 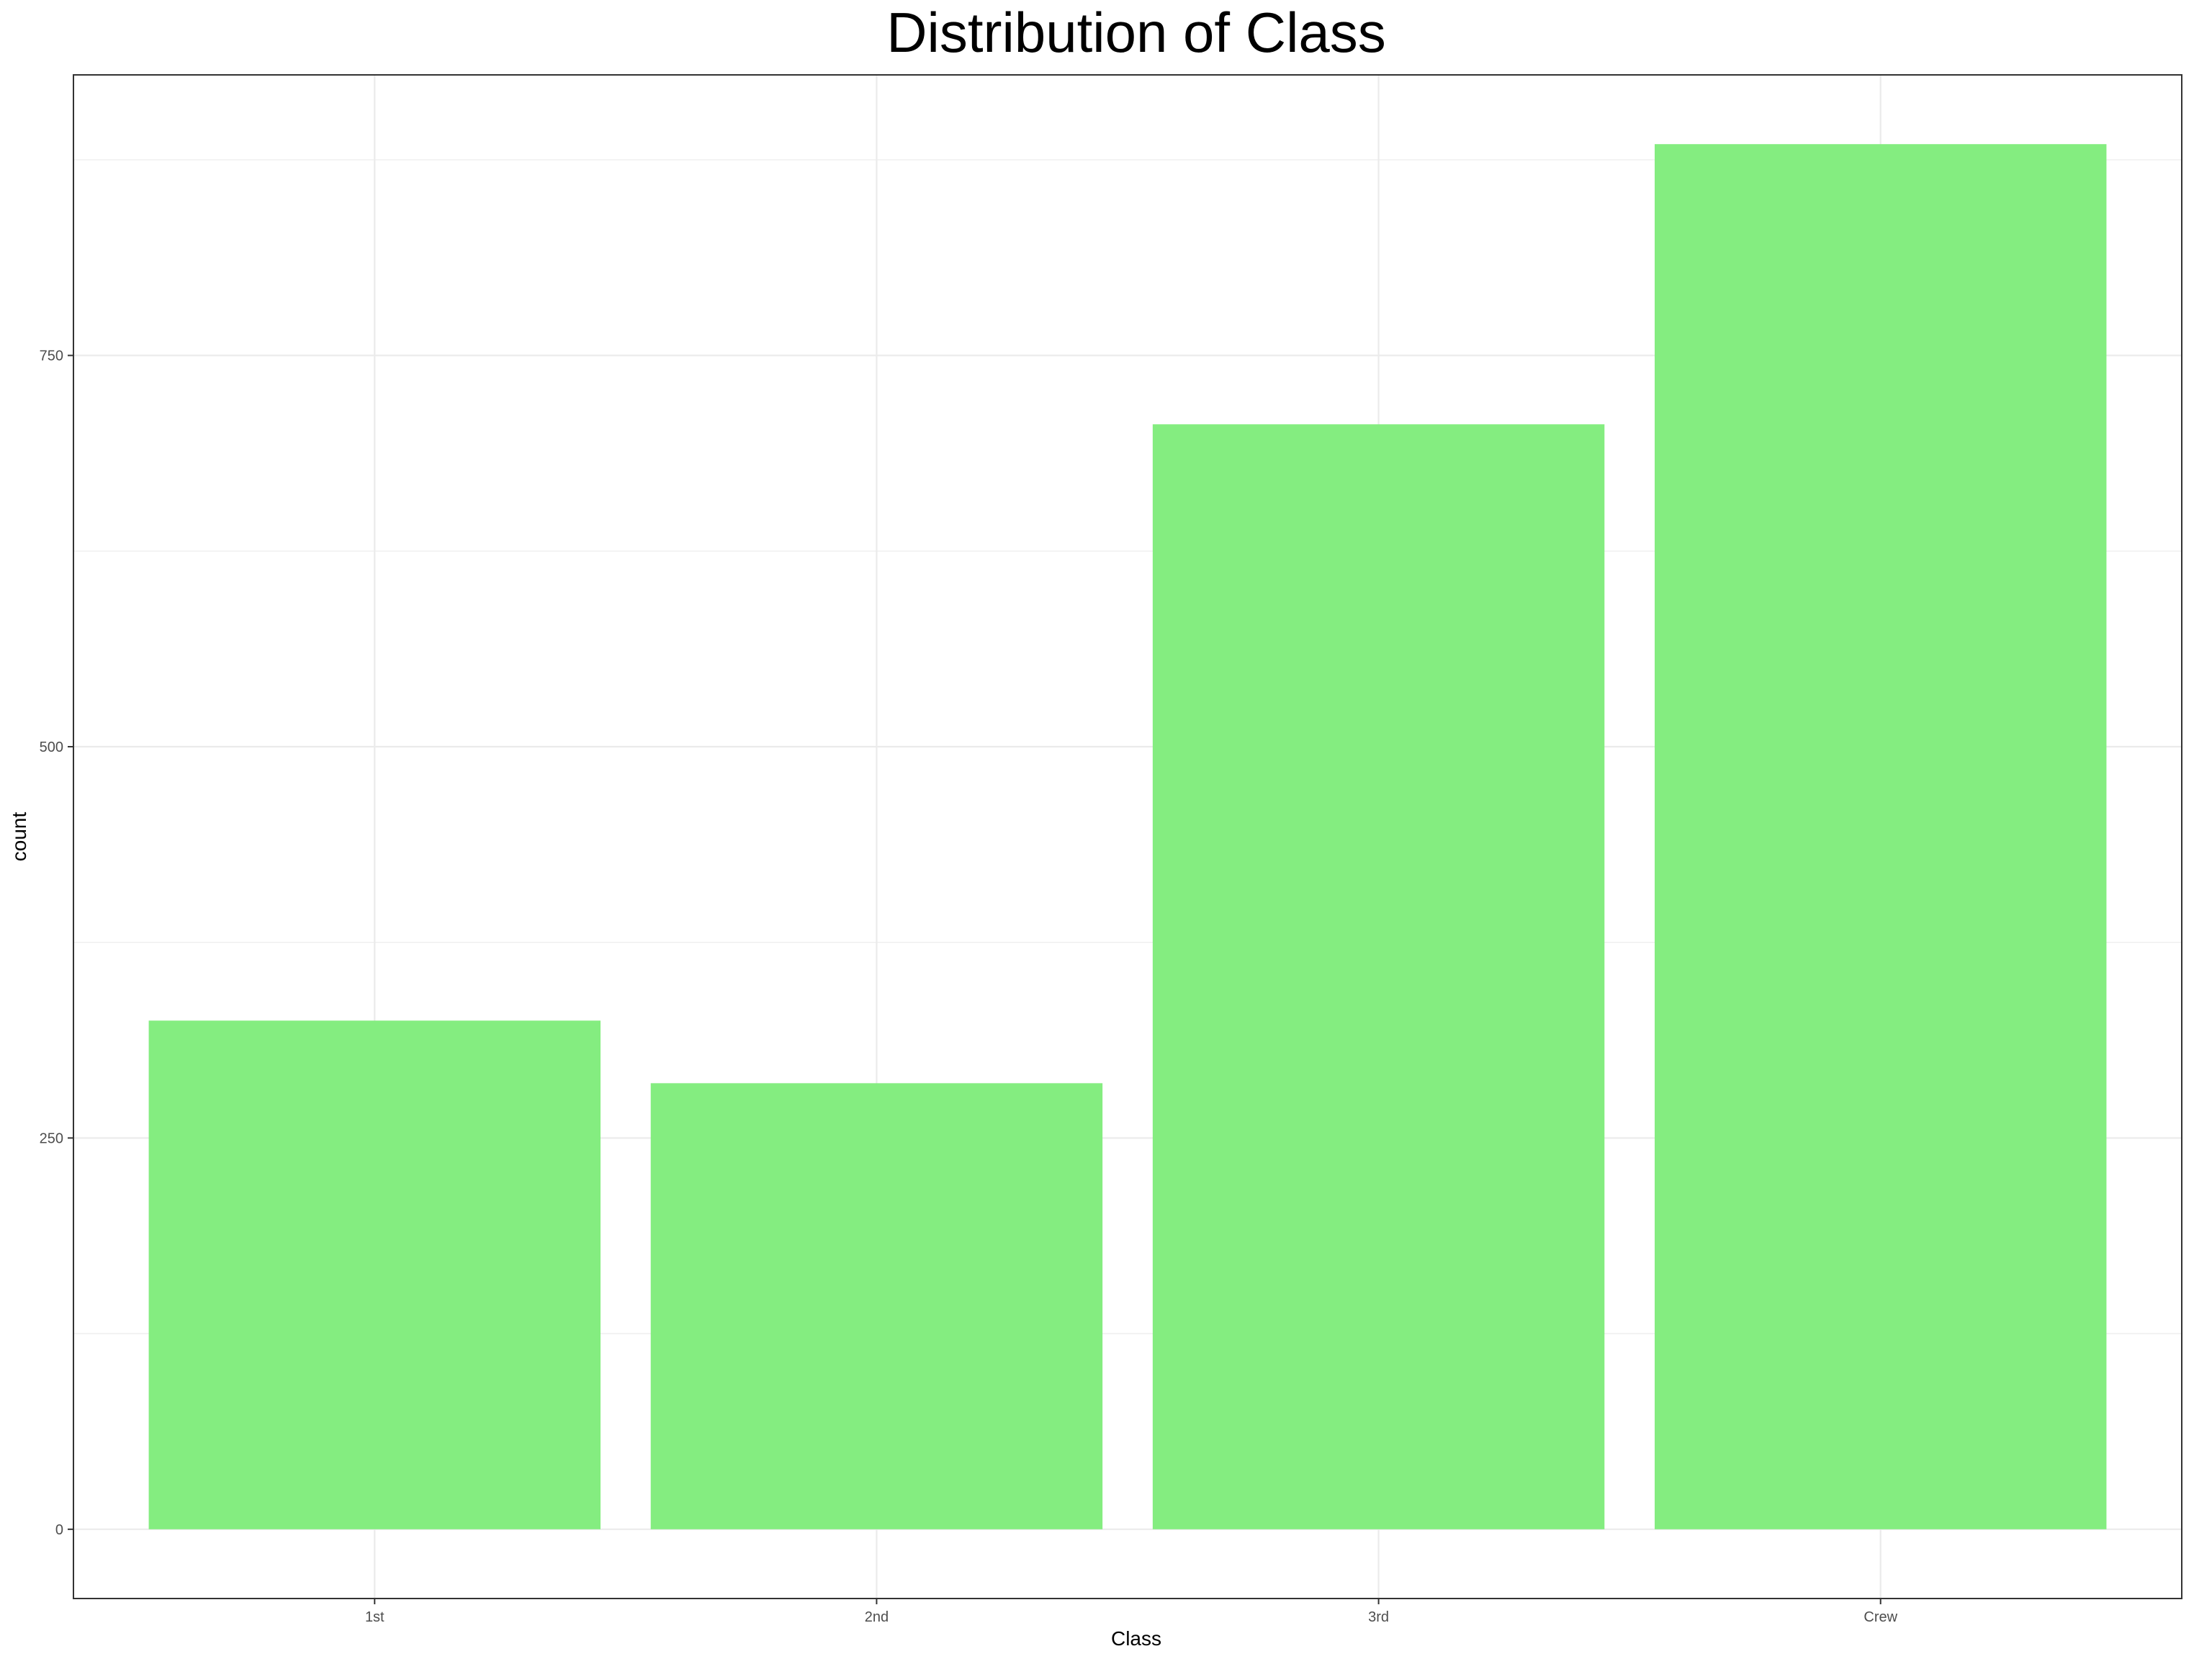 What do you see at coordinates (57, 944) in the screenshot?
I see `y-axis: 0 250 500 750` at bounding box center [57, 944].